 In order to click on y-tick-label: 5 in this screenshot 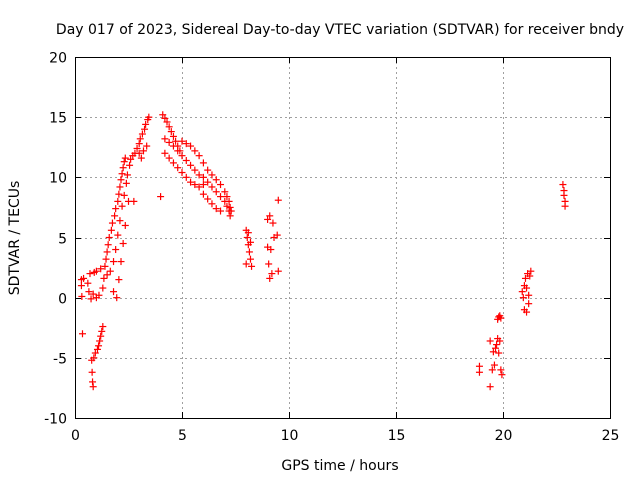, I will do `click(62, 240)`.